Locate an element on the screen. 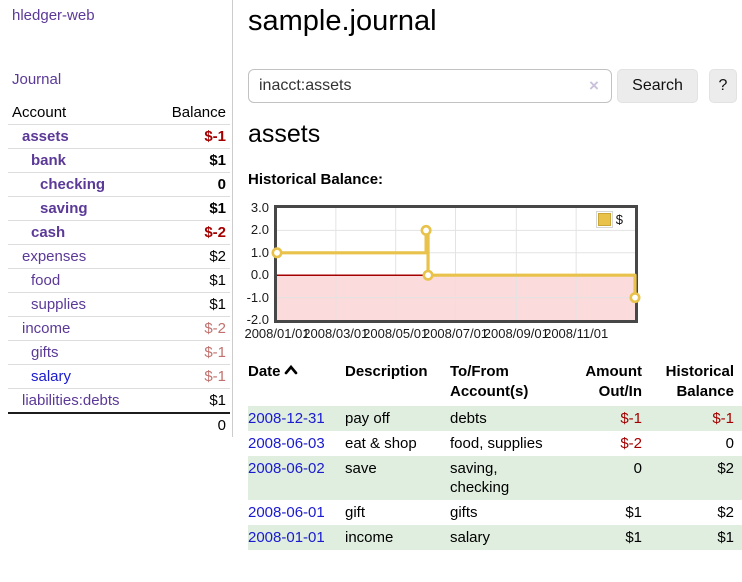 This screenshot has height=582, width=742. account-name-cell: income is located at coordinates (80, 328).